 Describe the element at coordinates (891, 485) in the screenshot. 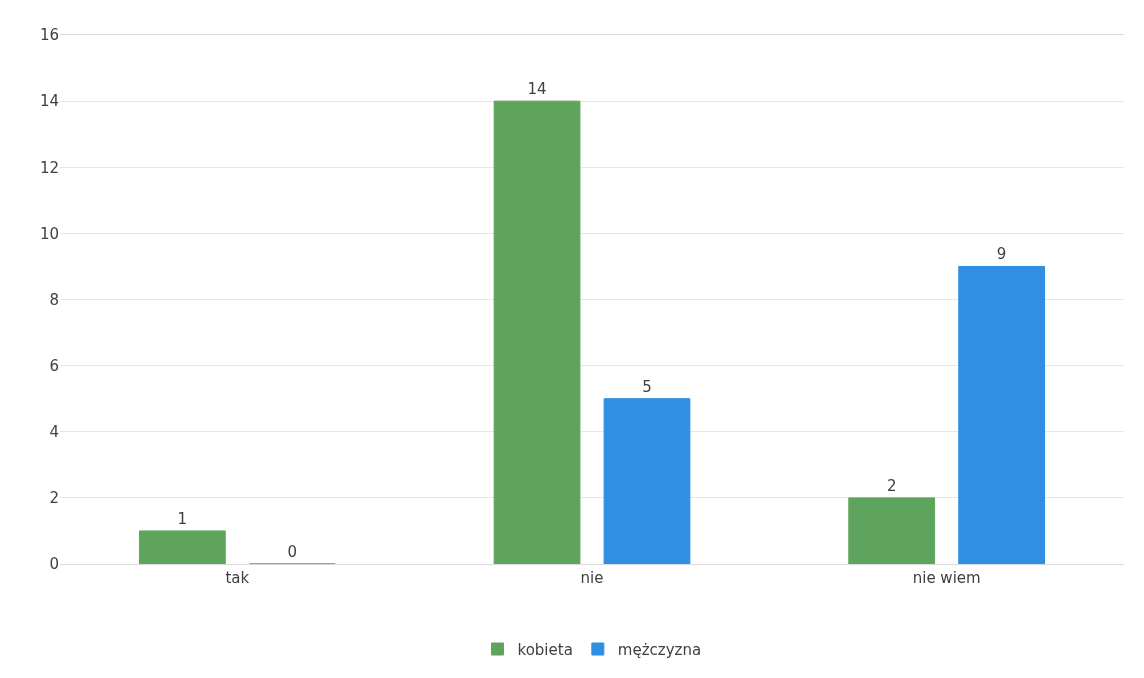

I see `data-label: 2` at that location.